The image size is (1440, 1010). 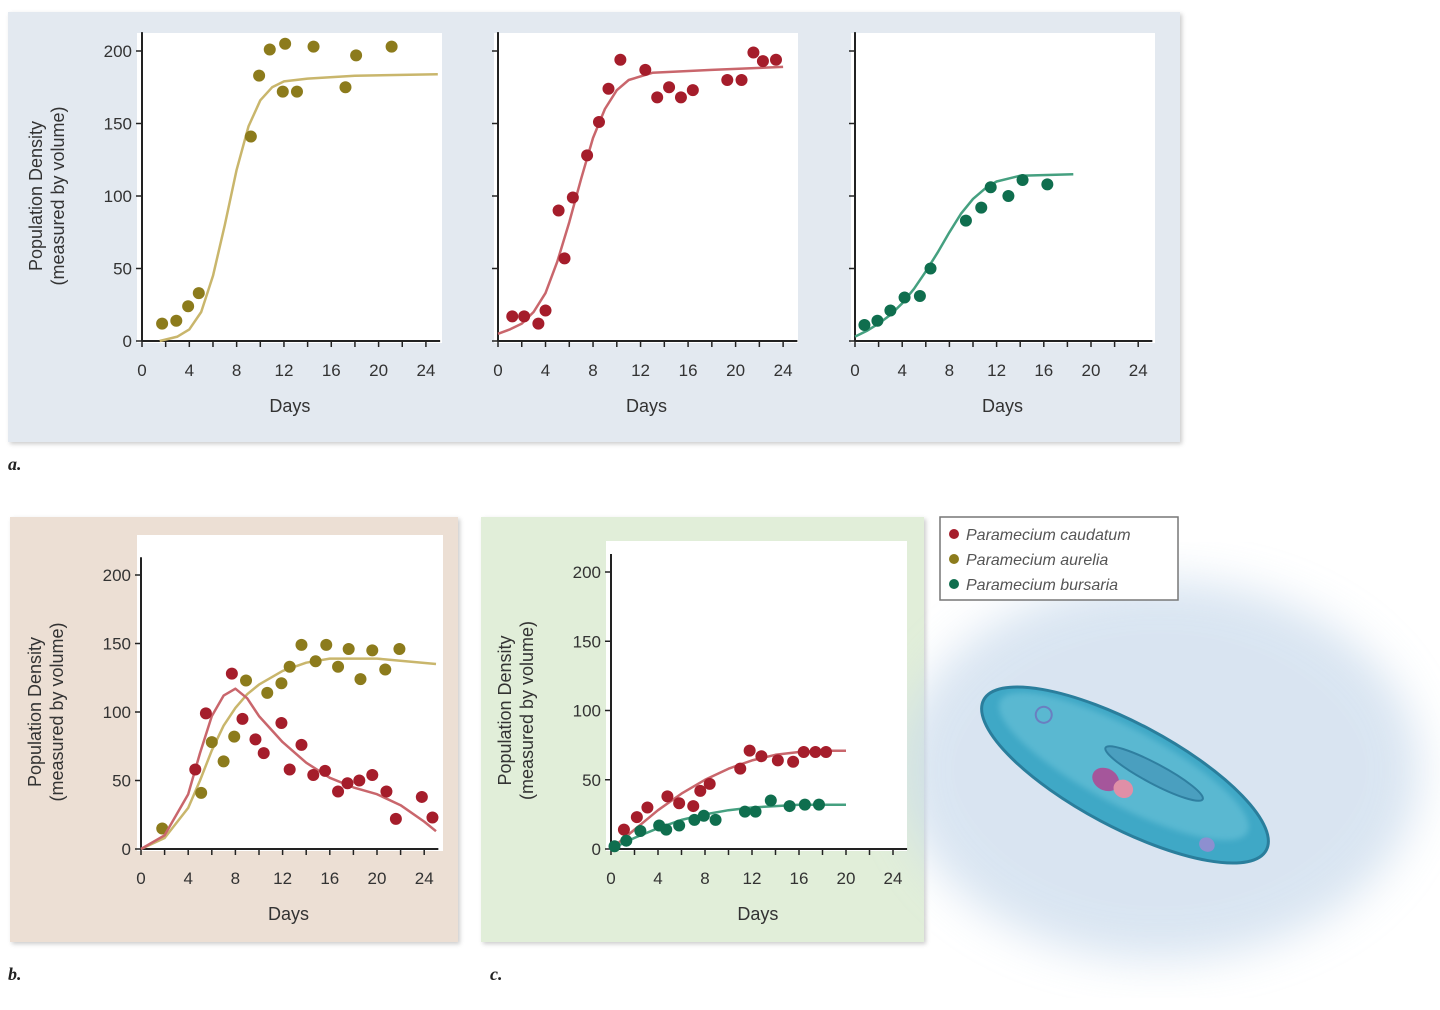 I want to click on x-tick-label: 24, so click(x=783, y=370).